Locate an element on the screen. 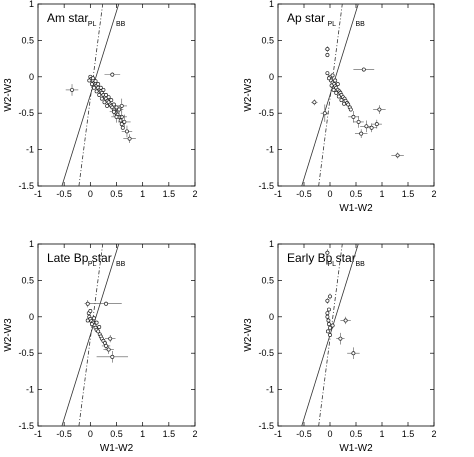  bb-line is located at coordinates (330, 95).